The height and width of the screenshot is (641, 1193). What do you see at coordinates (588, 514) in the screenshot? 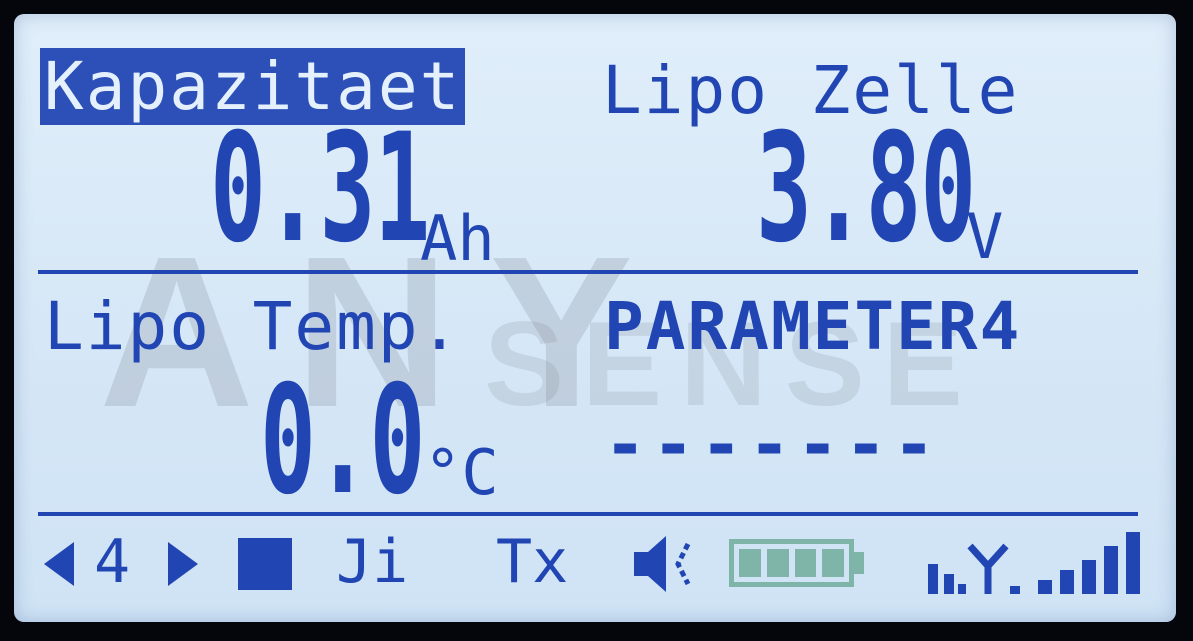
I see `divider-bottom` at bounding box center [588, 514].